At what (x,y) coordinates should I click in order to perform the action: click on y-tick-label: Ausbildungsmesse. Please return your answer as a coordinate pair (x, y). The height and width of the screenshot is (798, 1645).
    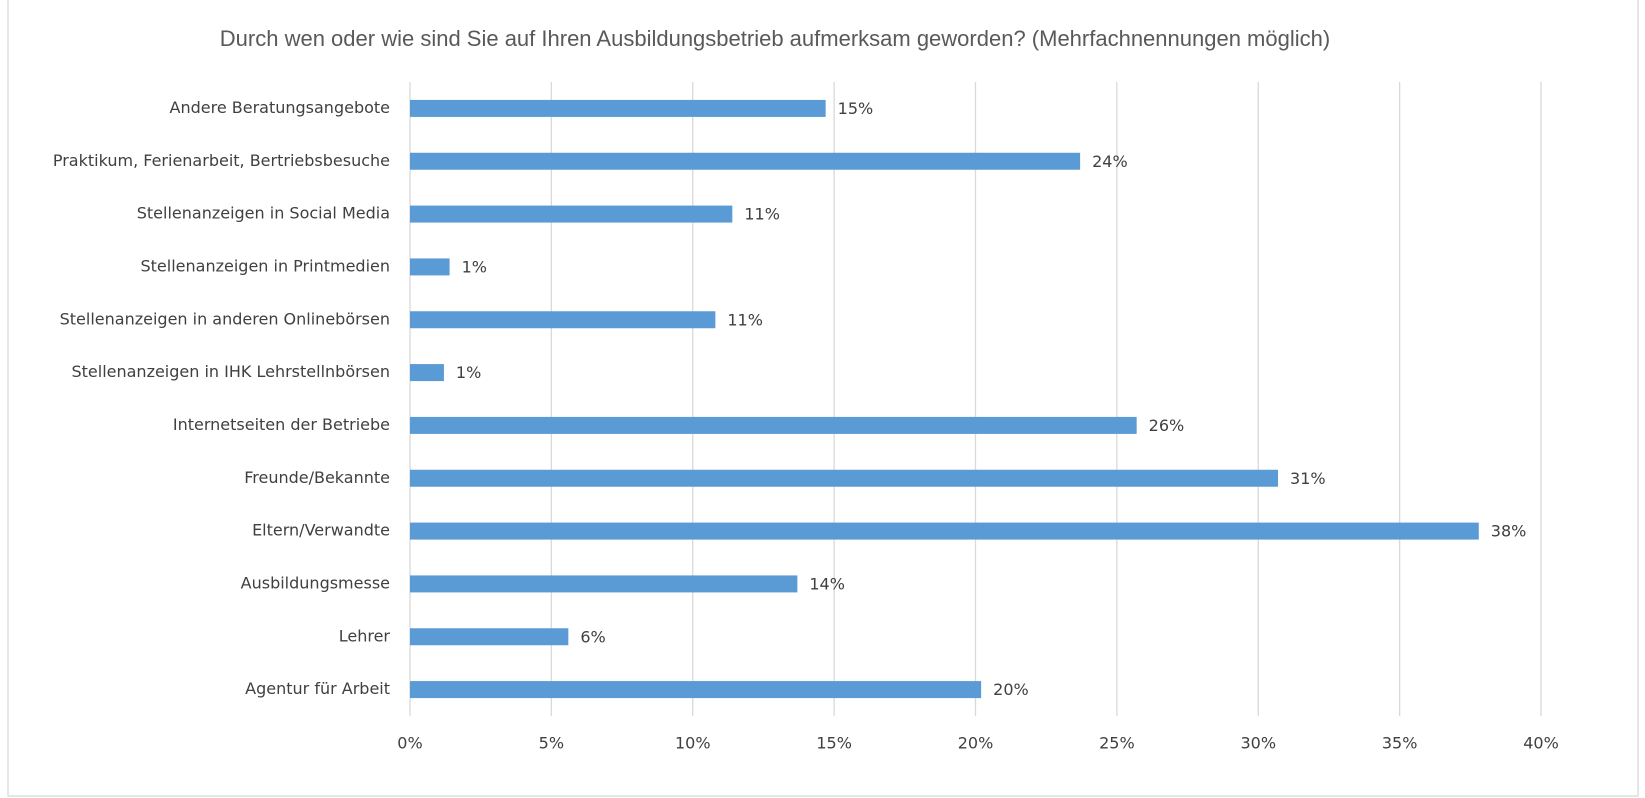
    Looking at the image, I should click on (315, 582).